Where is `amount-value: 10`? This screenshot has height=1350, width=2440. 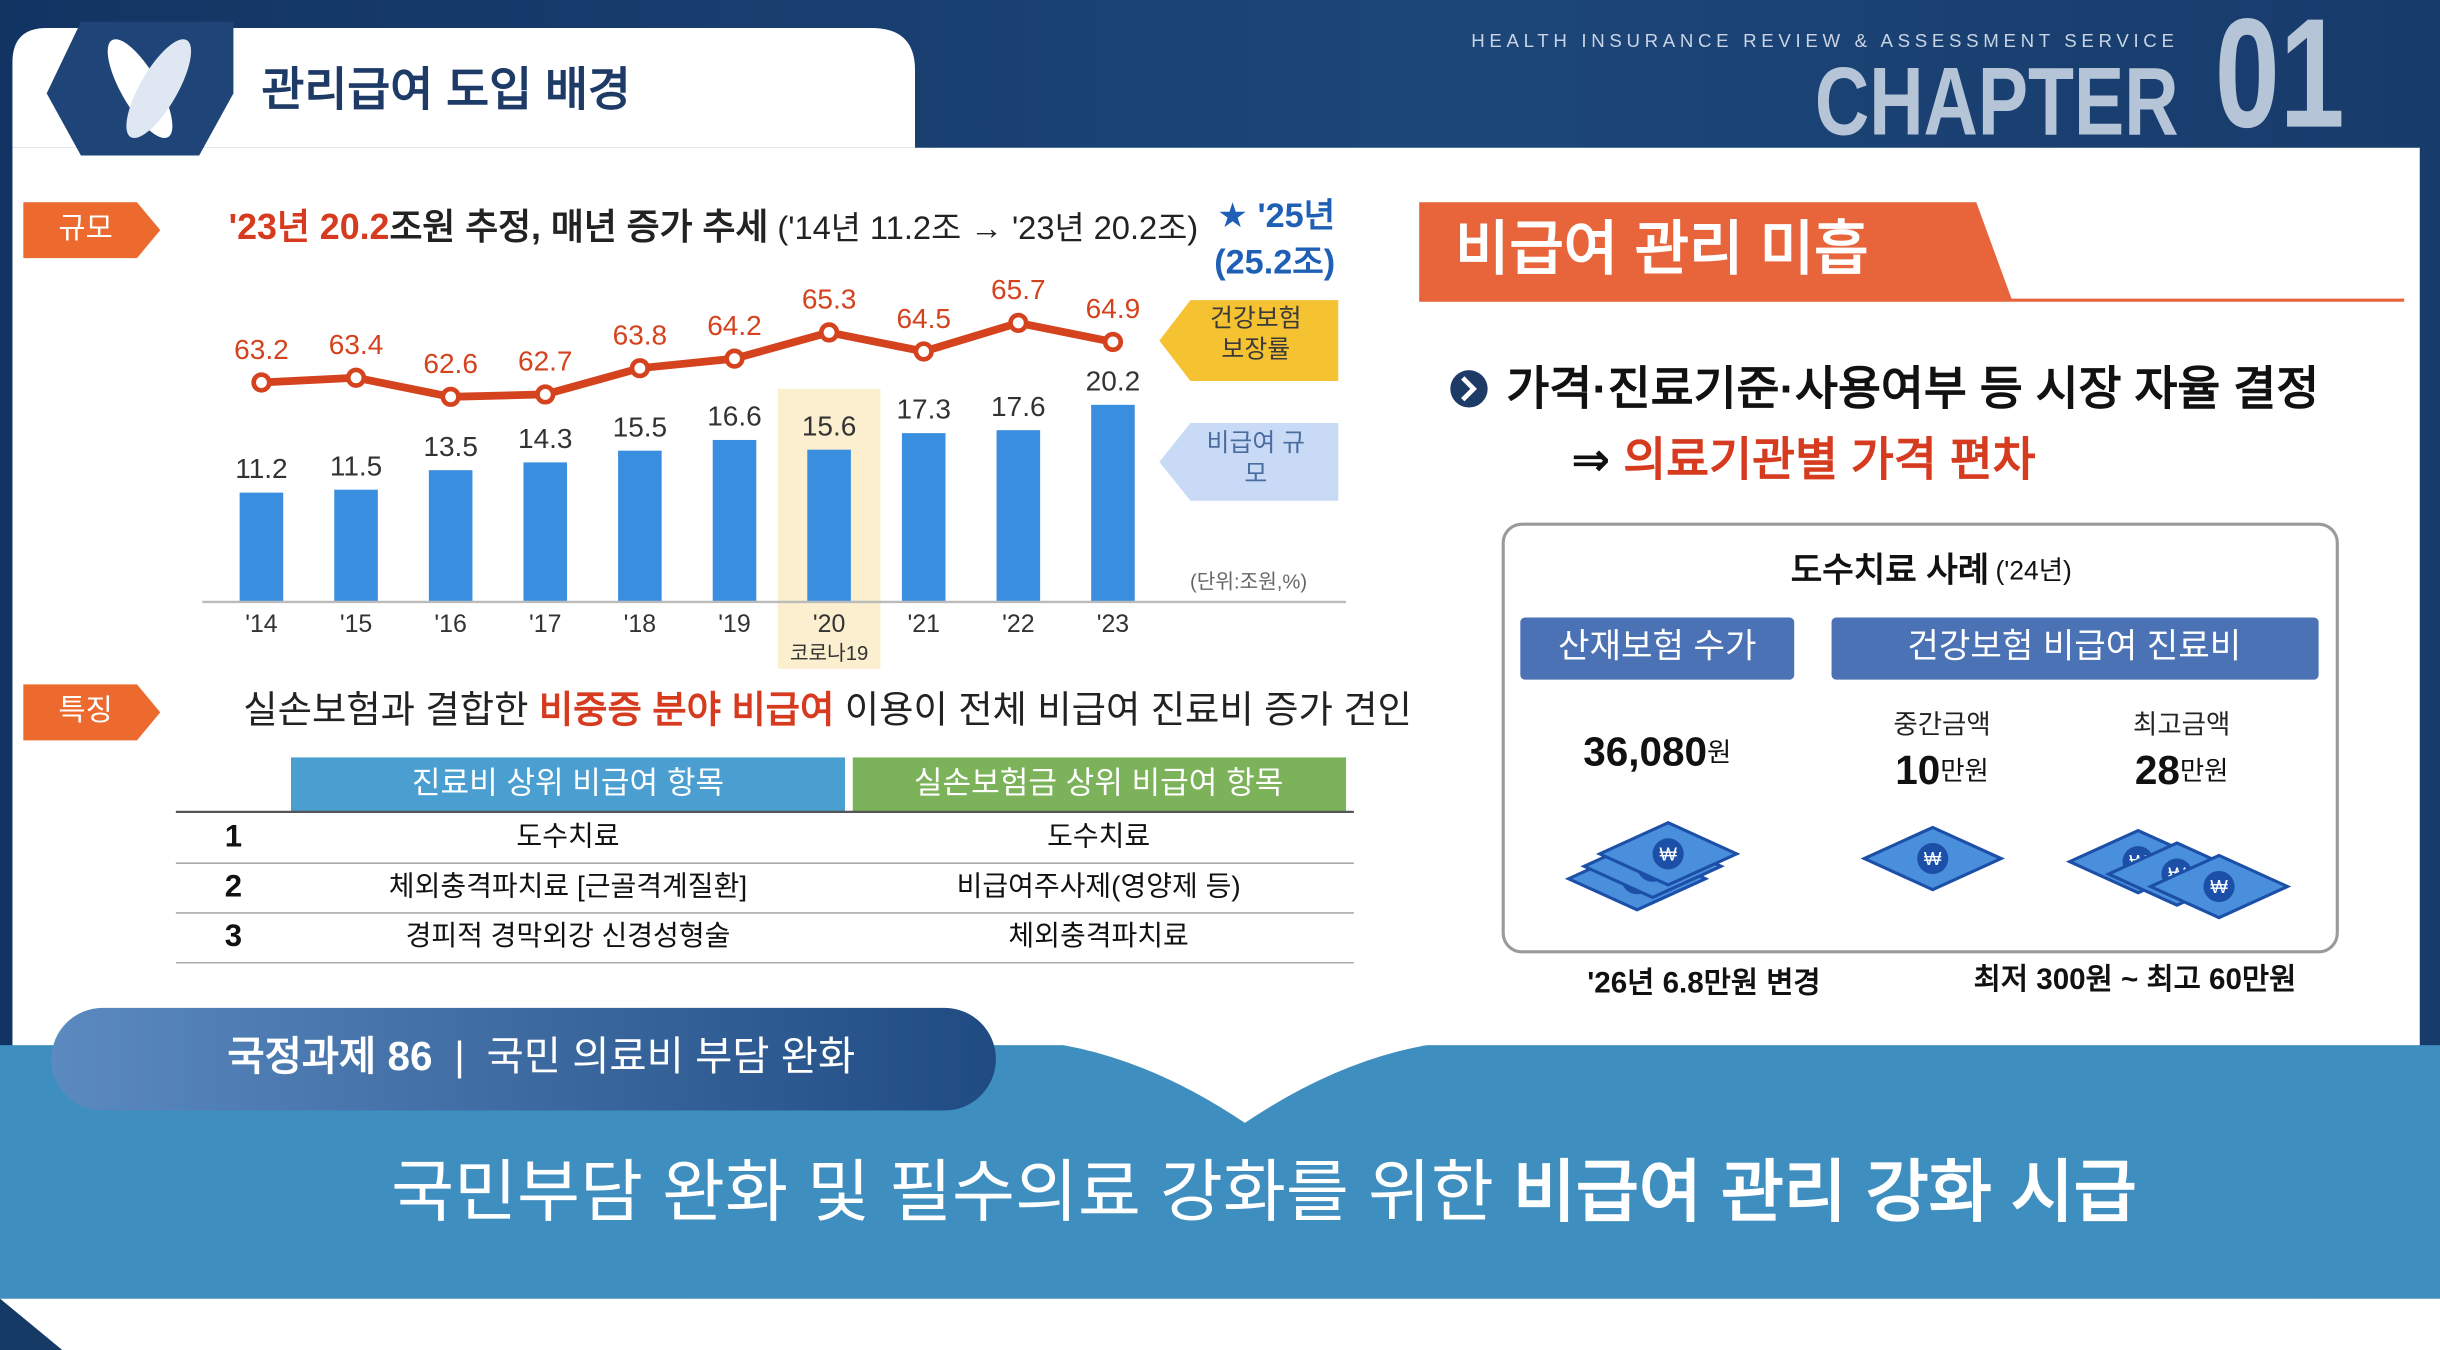 amount-value: 10 is located at coordinates (1917, 770).